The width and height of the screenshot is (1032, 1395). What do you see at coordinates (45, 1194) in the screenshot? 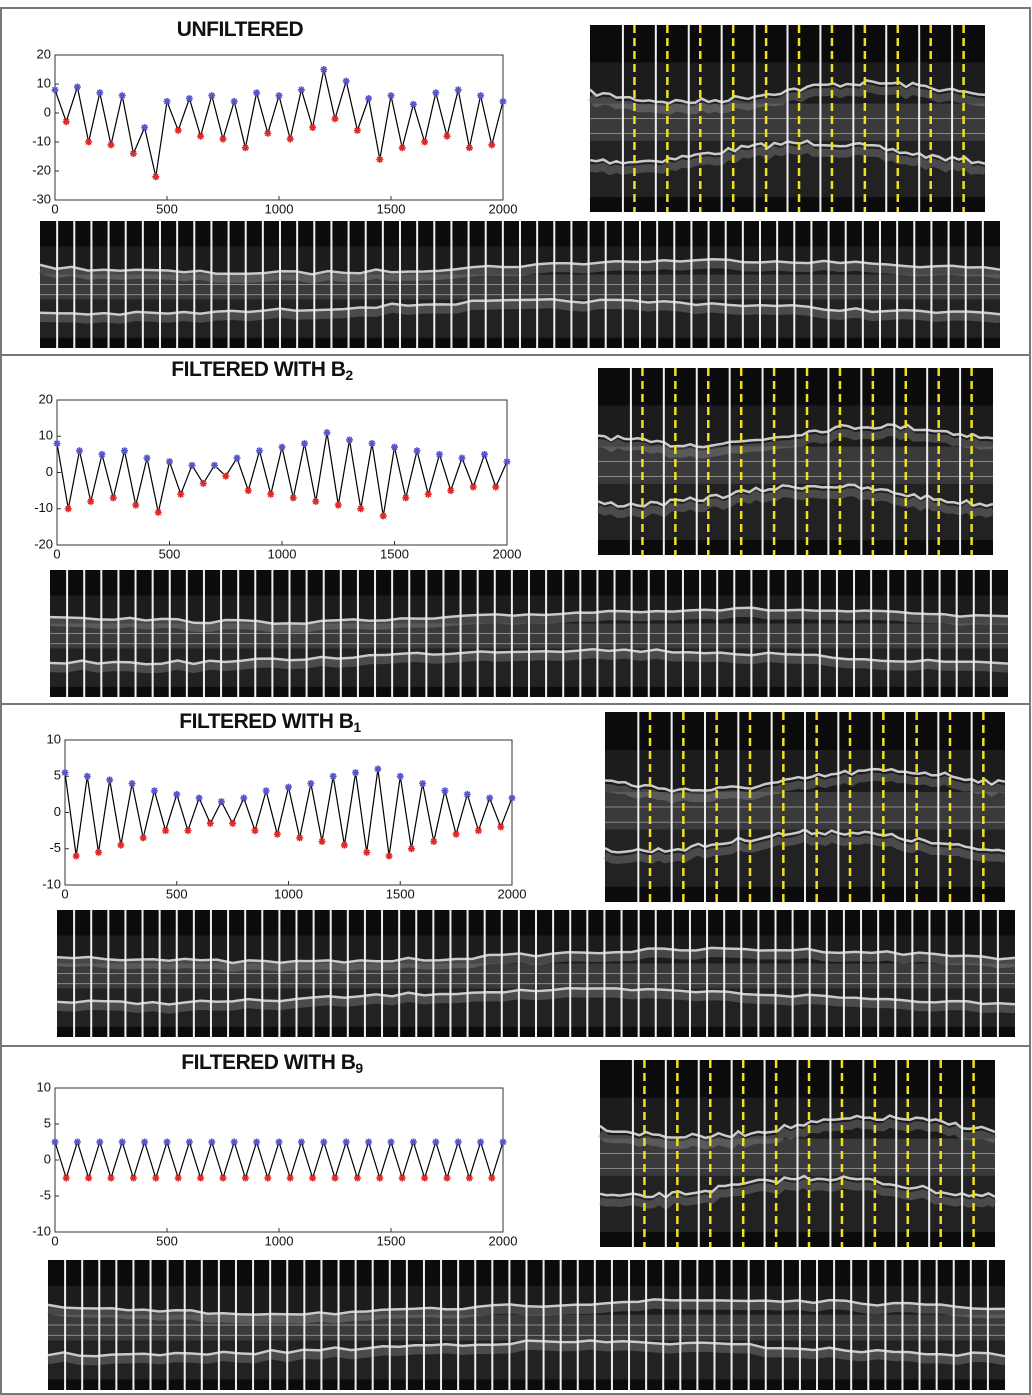
I see `y-tick-label: -5` at bounding box center [45, 1194].